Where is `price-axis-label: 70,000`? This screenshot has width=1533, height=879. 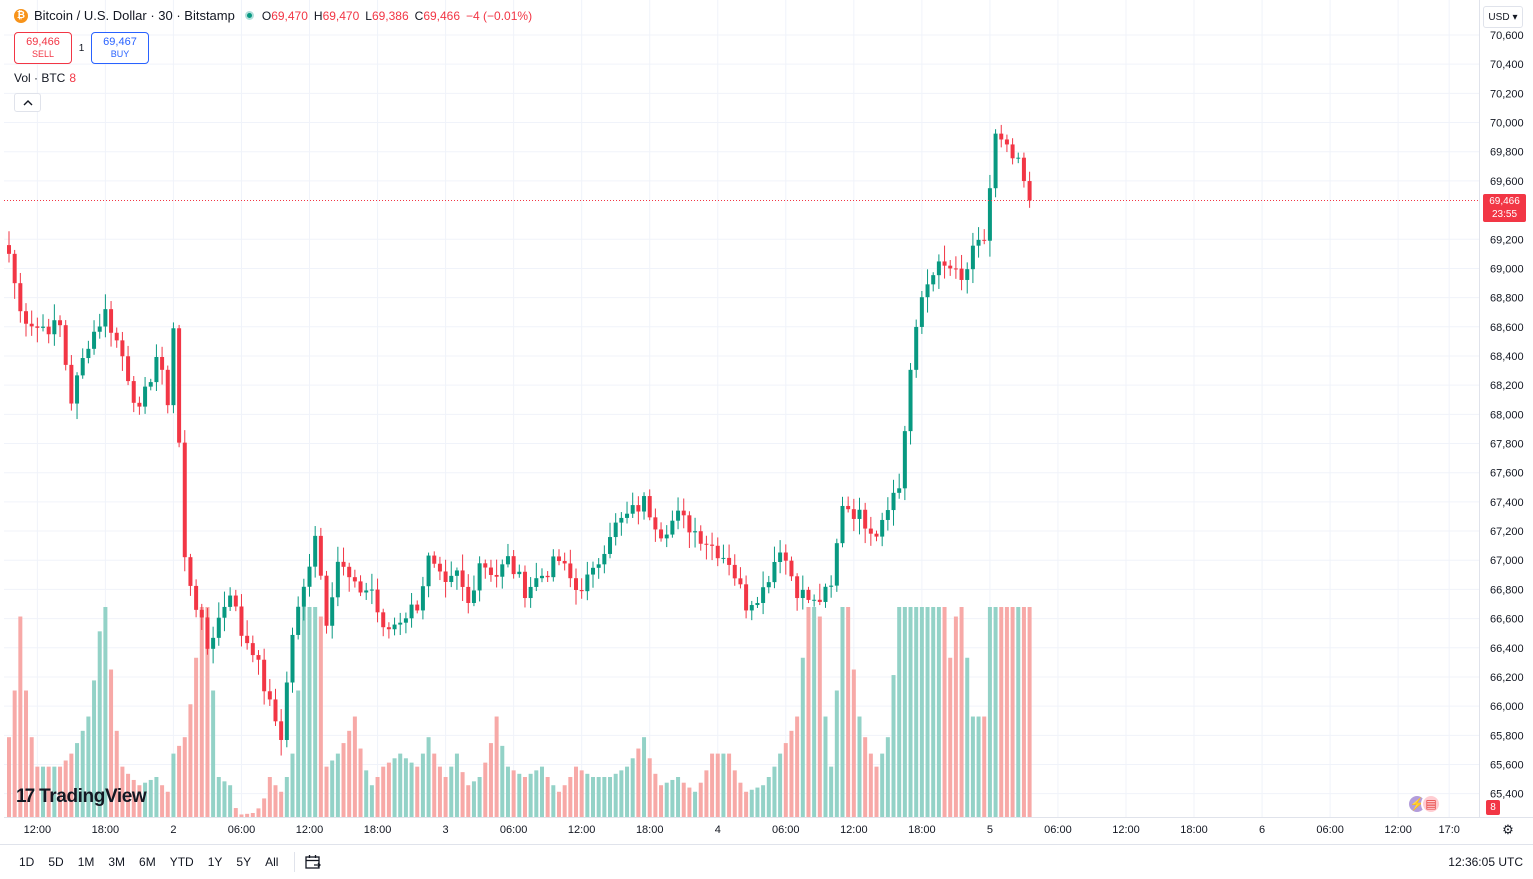
price-axis-label: 70,000 is located at coordinates (1507, 124).